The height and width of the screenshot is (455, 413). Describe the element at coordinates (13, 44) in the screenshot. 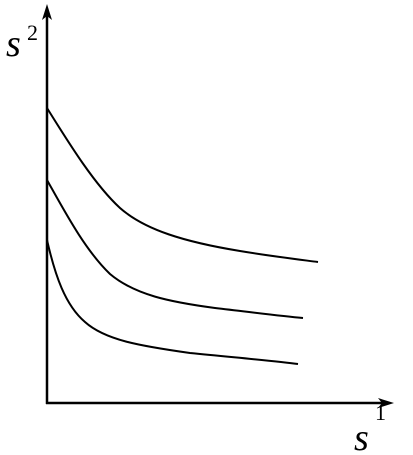

I see `y-axis-label: s` at that location.